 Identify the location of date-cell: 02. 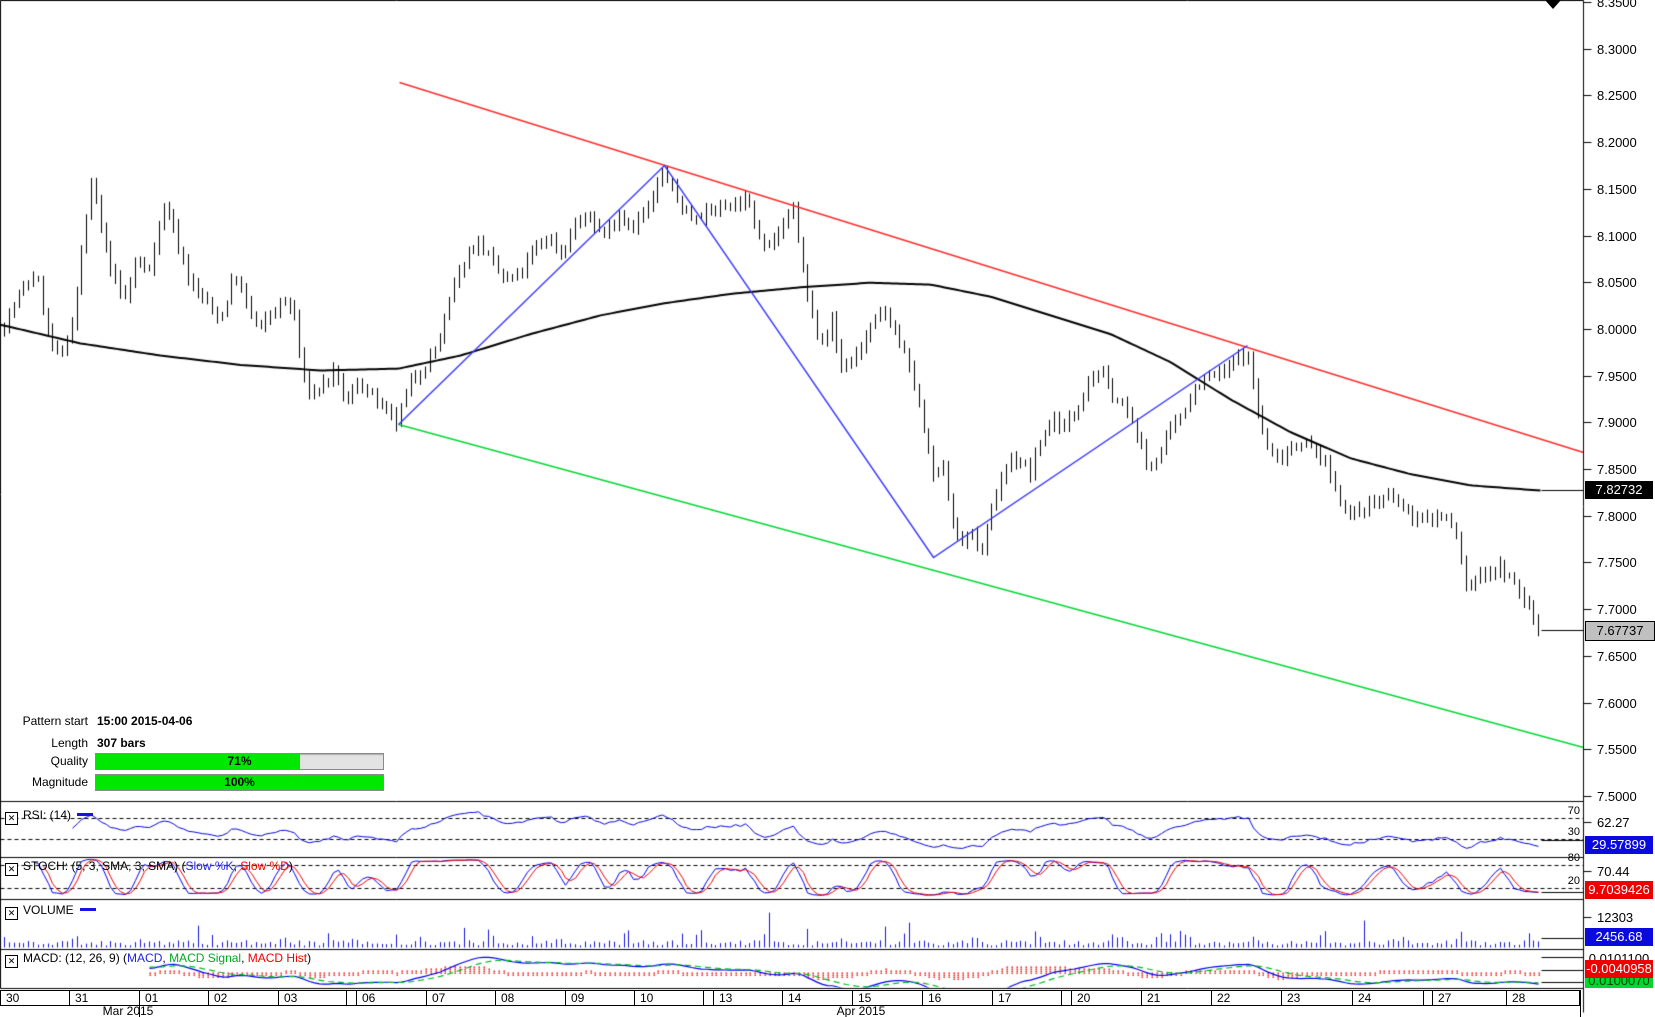
(243, 998).